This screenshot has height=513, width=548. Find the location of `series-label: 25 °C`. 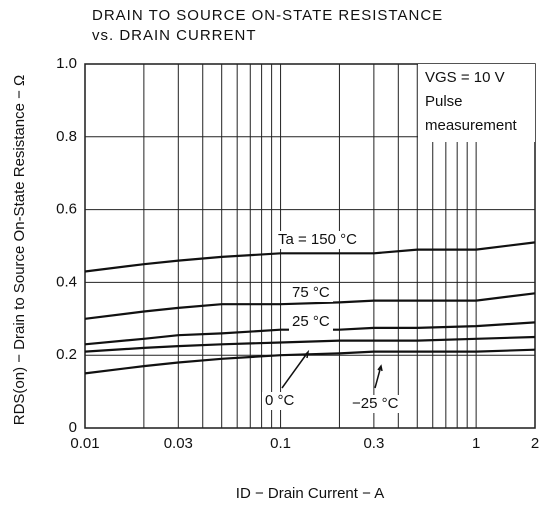

series-label: 25 °C is located at coordinates (311, 321).